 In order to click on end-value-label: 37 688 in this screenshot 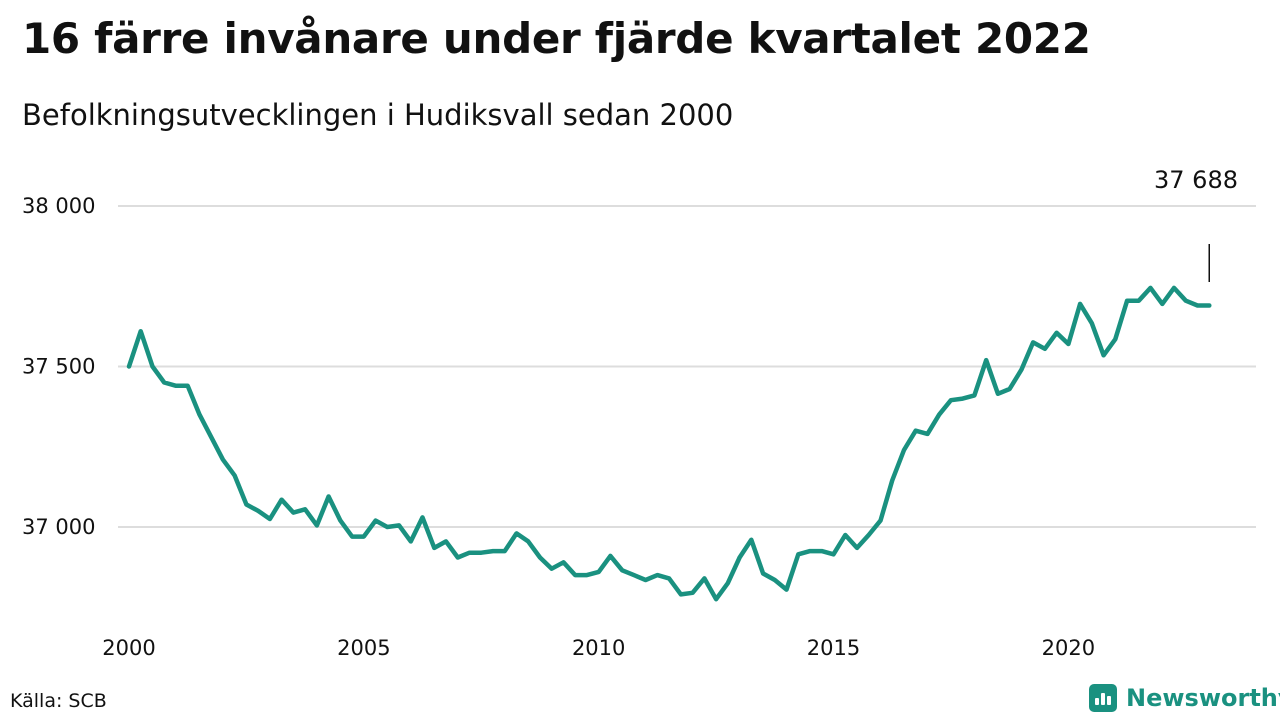, I will do `click(1196, 180)`.